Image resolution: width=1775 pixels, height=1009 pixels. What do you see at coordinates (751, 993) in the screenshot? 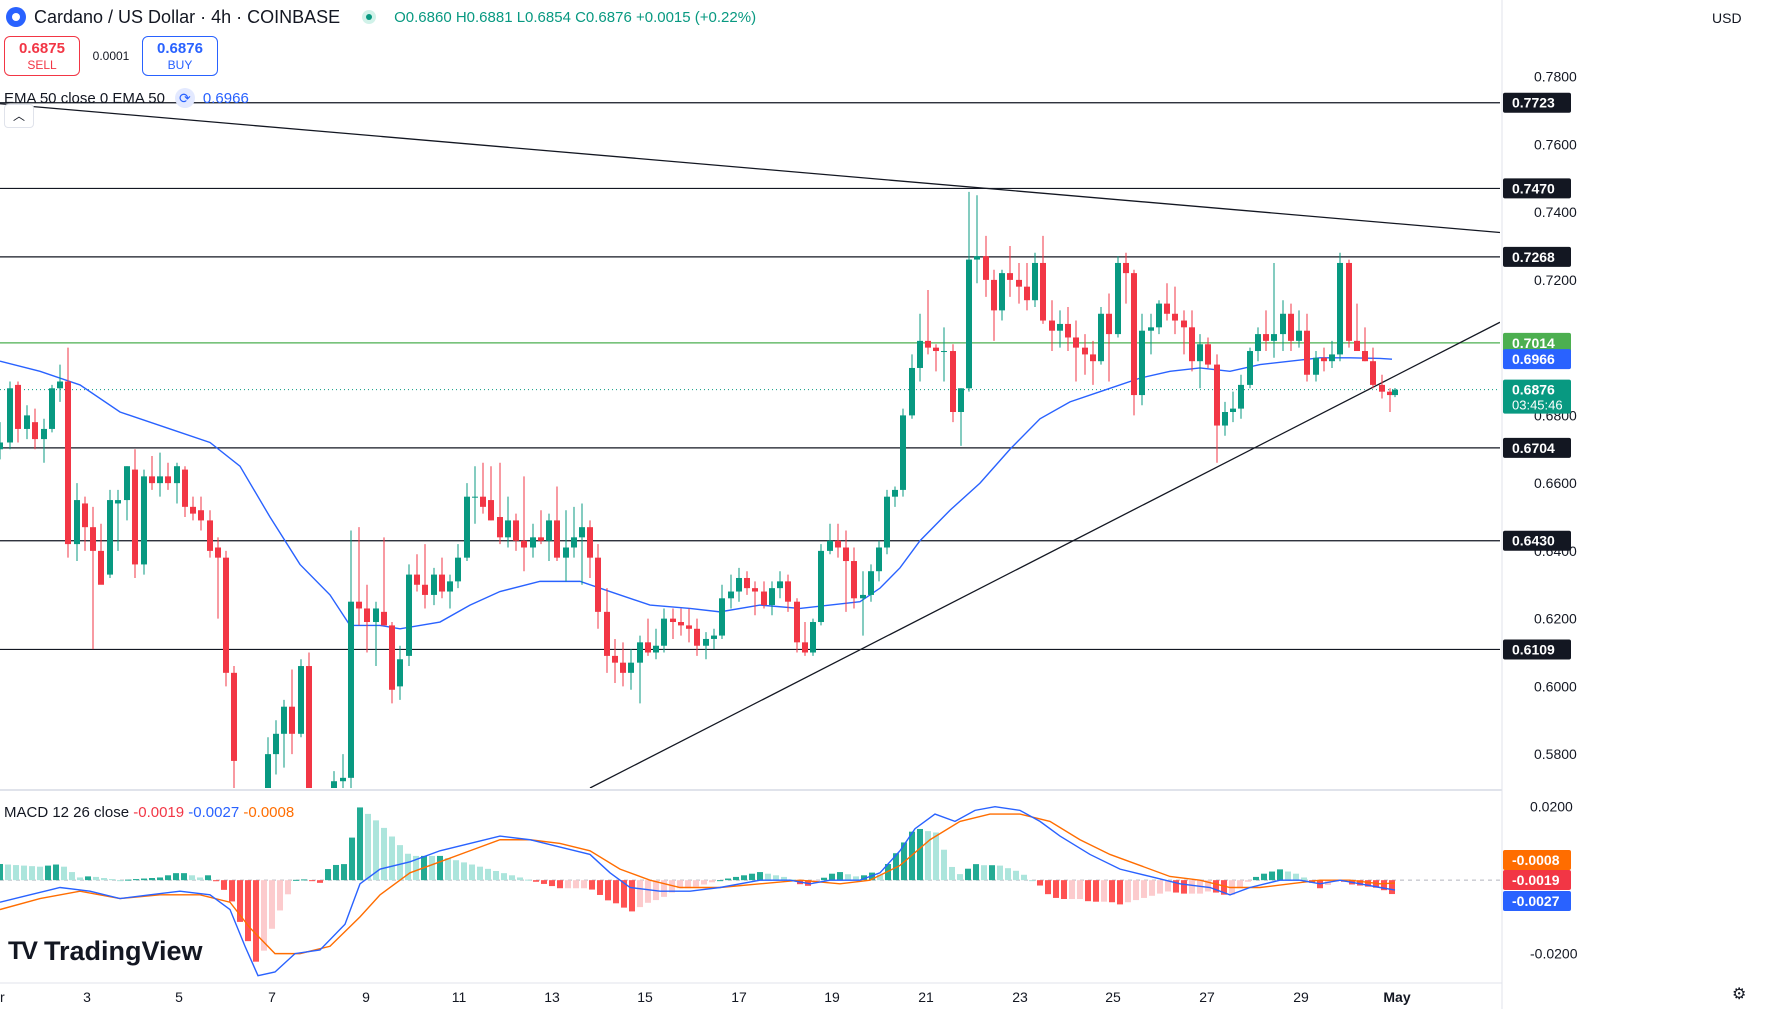
I see `time-axis: r 3 5 7 9 11 13 15 17 19 21 23 25 27 29 May` at bounding box center [751, 993].